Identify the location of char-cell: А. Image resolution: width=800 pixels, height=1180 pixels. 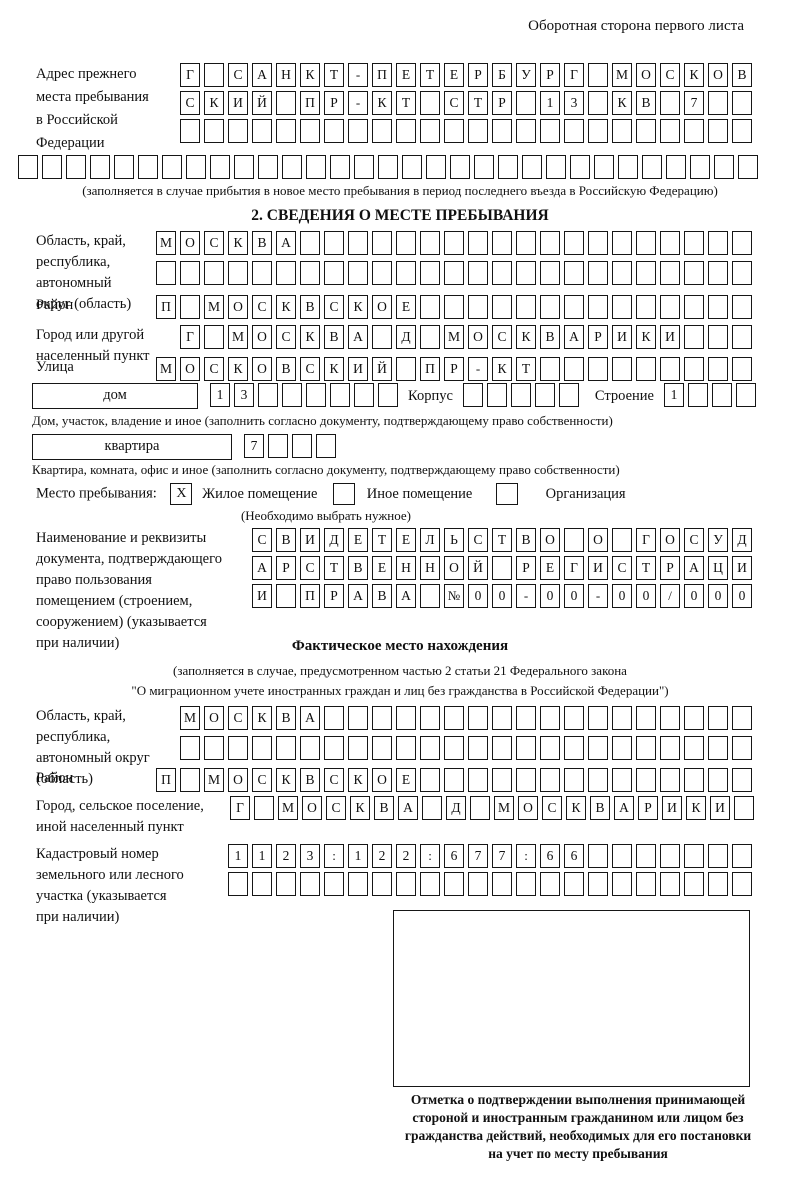
(286, 243).